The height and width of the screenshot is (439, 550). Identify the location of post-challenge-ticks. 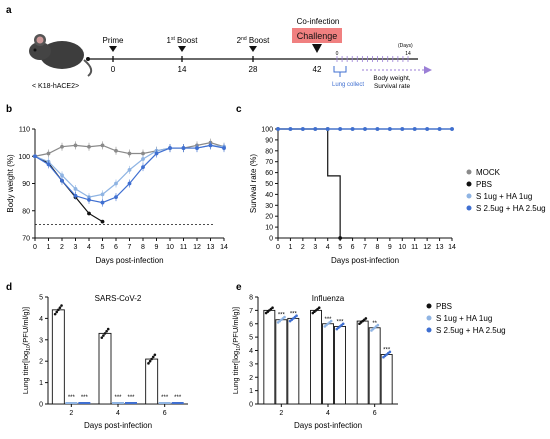
(372, 59).